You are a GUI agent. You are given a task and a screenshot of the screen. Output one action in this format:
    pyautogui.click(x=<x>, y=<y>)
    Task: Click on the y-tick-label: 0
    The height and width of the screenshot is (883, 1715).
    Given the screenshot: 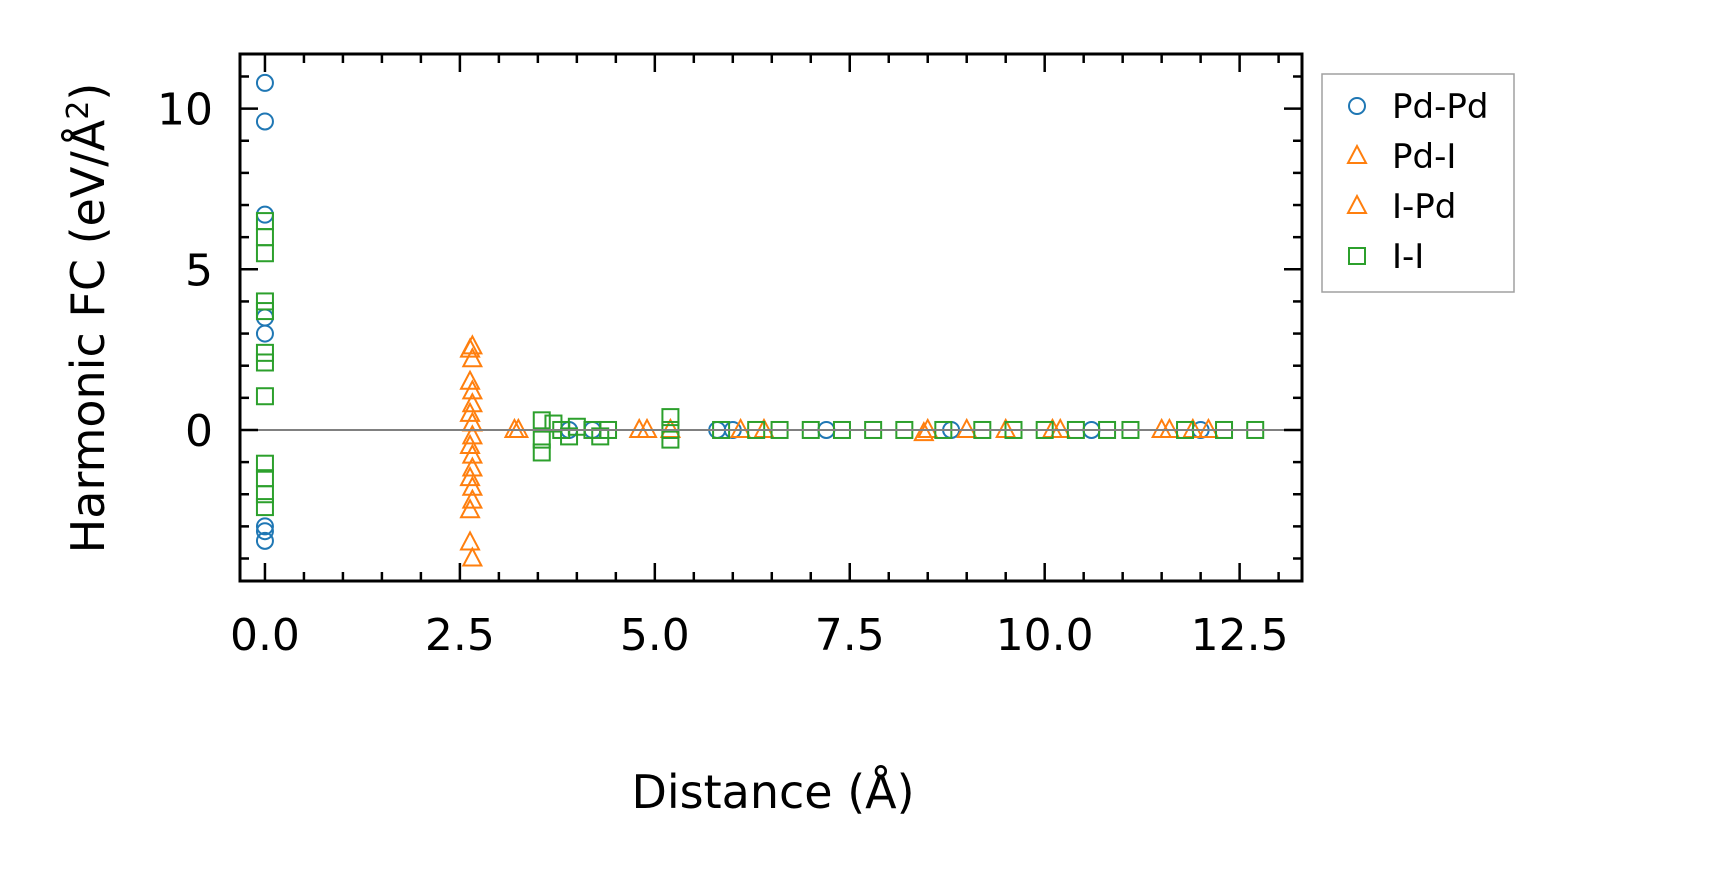 What is the action you would take?
    pyautogui.click(x=199, y=431)
    